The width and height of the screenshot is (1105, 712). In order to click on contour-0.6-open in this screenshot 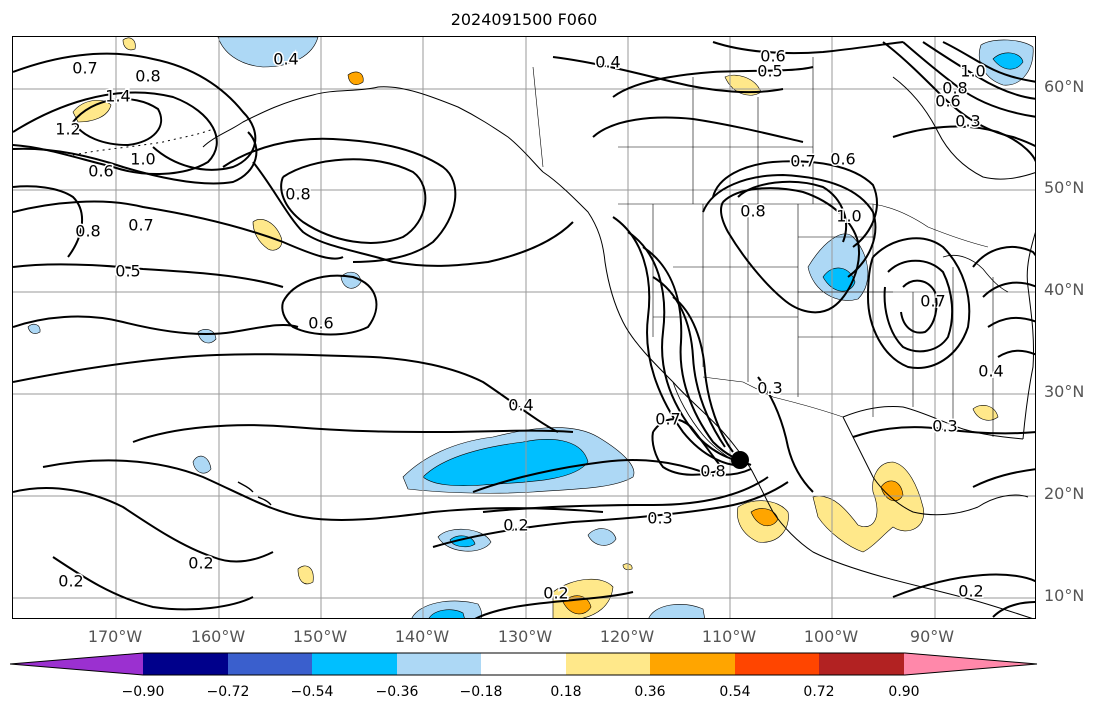, I will do `click(413, 214)`.